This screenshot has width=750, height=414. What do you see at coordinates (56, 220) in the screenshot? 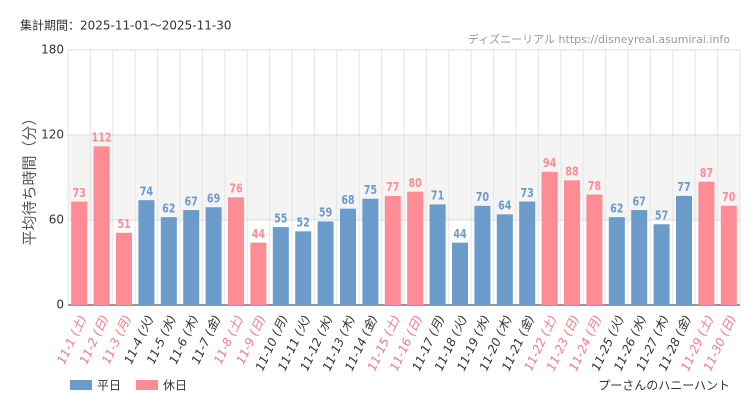
I see `y-tick-label: 60` at bounding box center [56, 220].